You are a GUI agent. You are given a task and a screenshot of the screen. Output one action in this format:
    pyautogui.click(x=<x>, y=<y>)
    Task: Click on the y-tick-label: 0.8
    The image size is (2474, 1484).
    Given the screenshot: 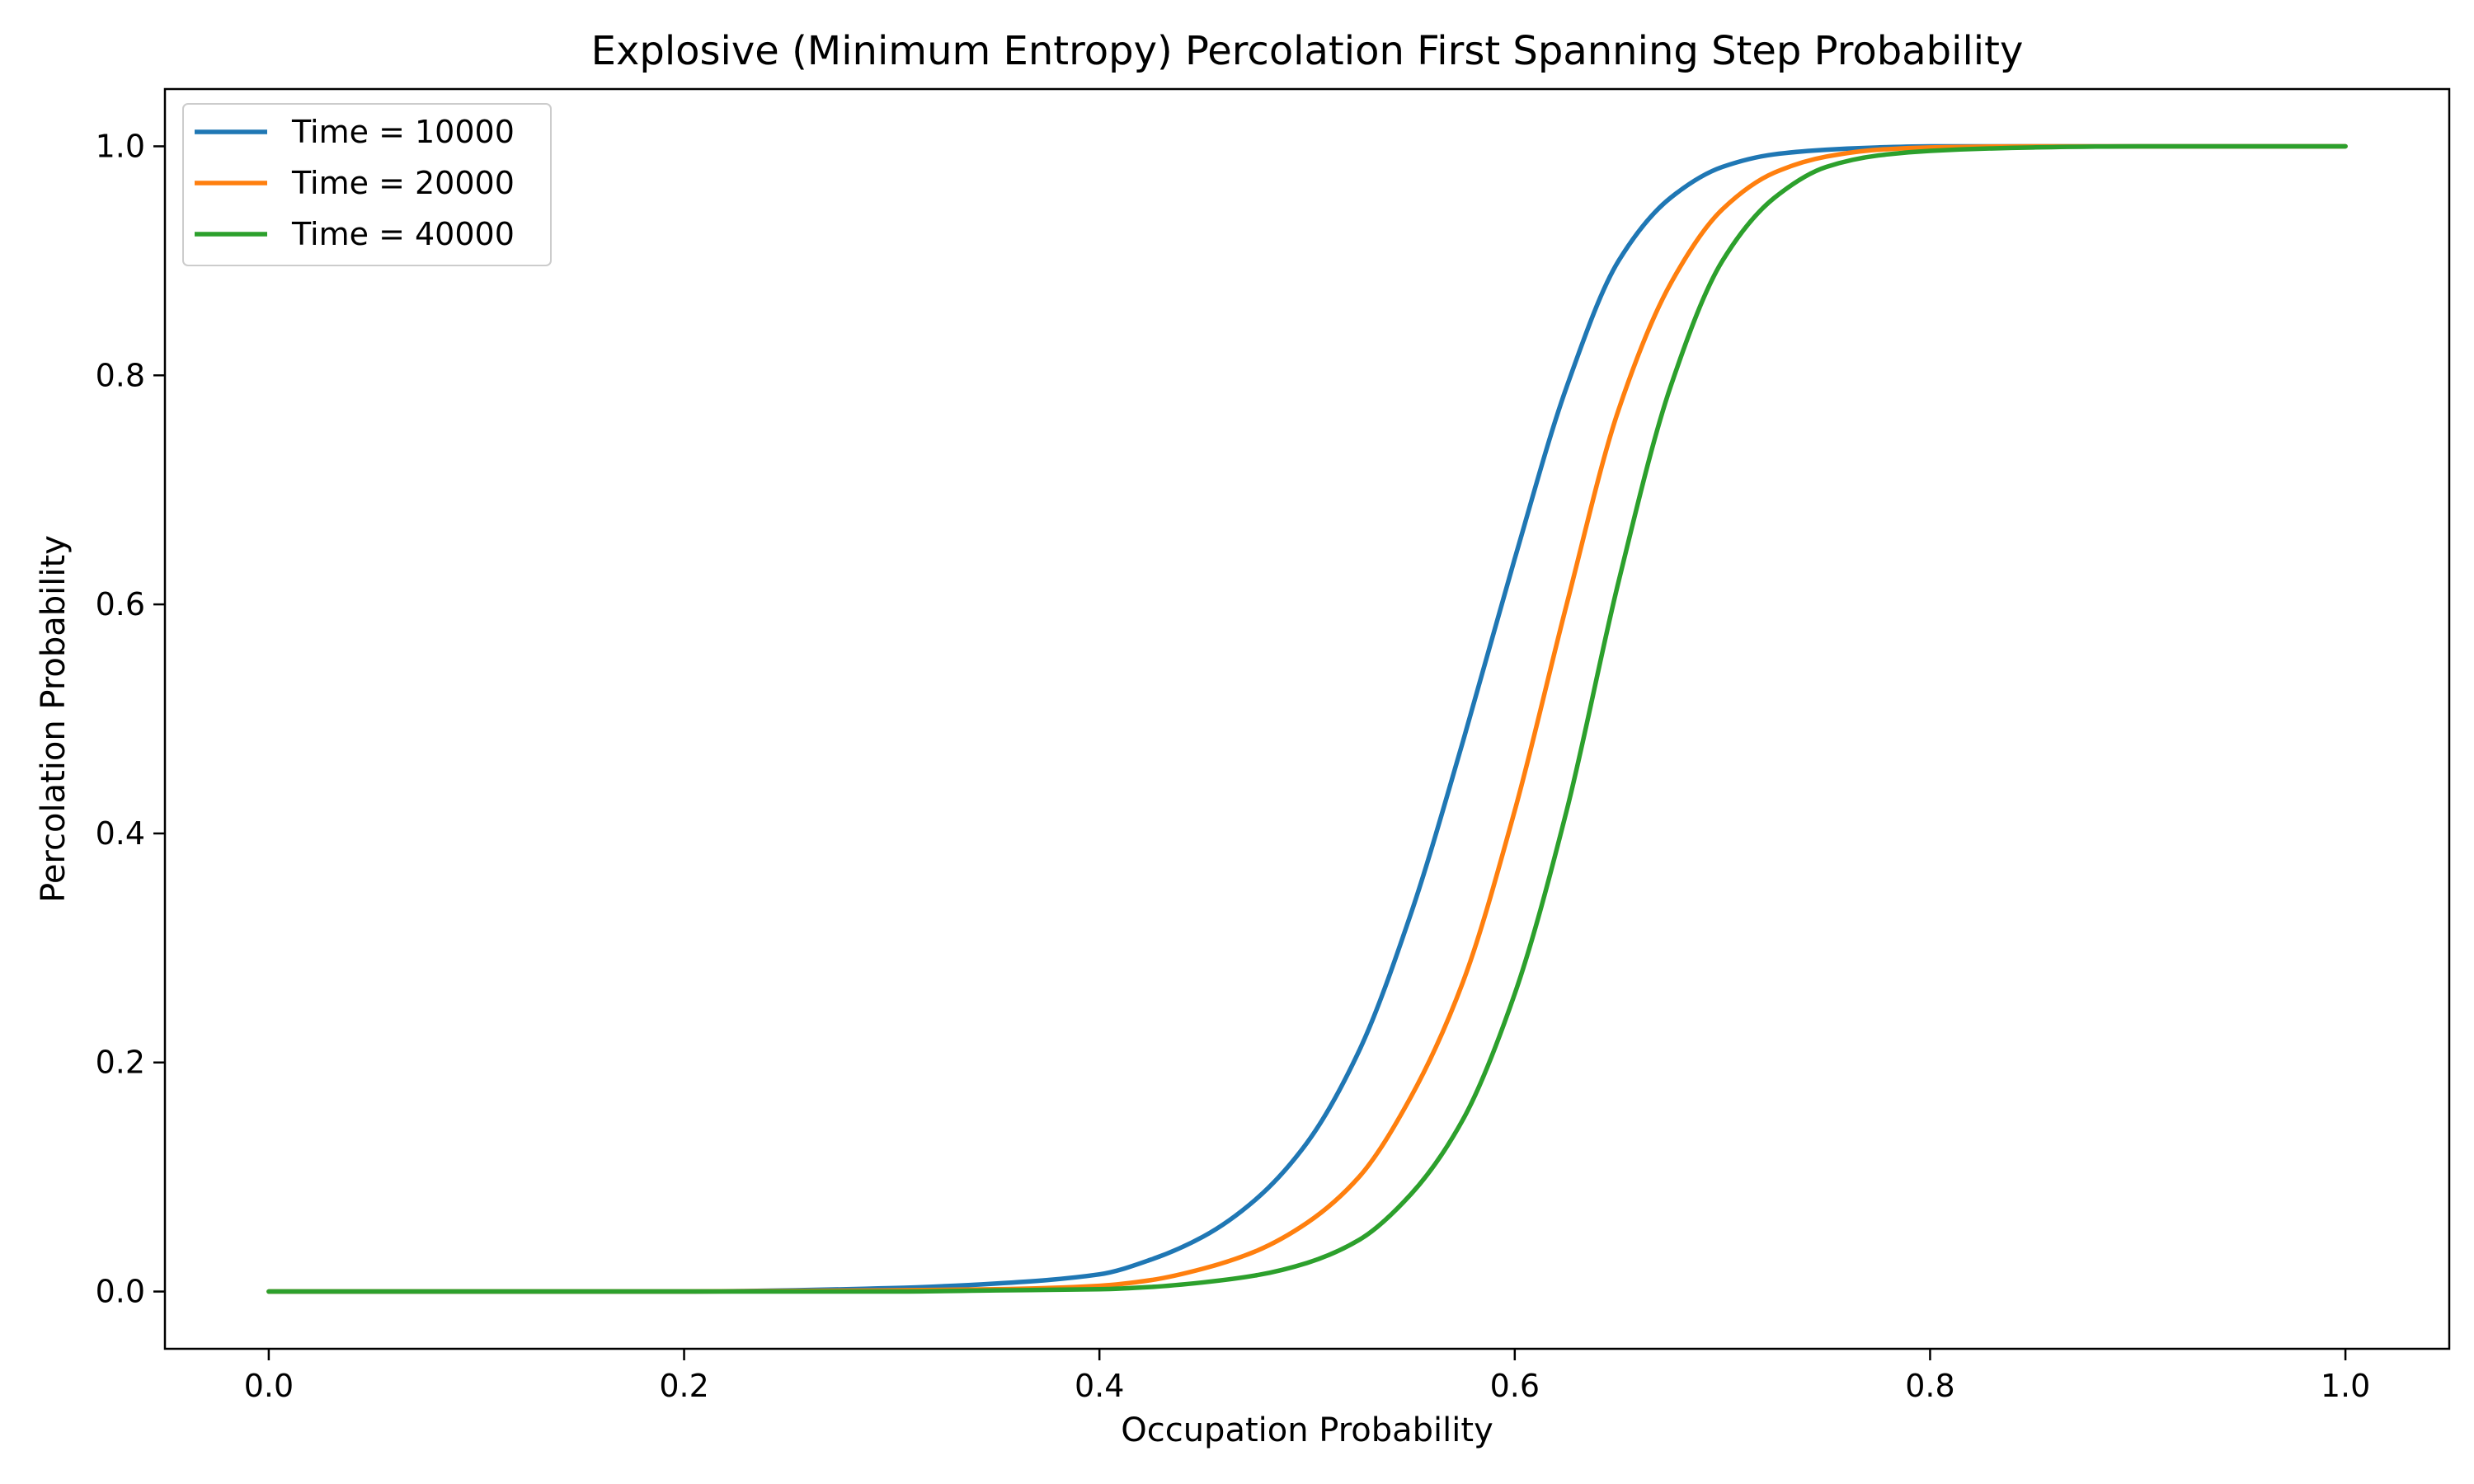 What is the action you would take?
    pyautogui.click(x=120, y=375)
    